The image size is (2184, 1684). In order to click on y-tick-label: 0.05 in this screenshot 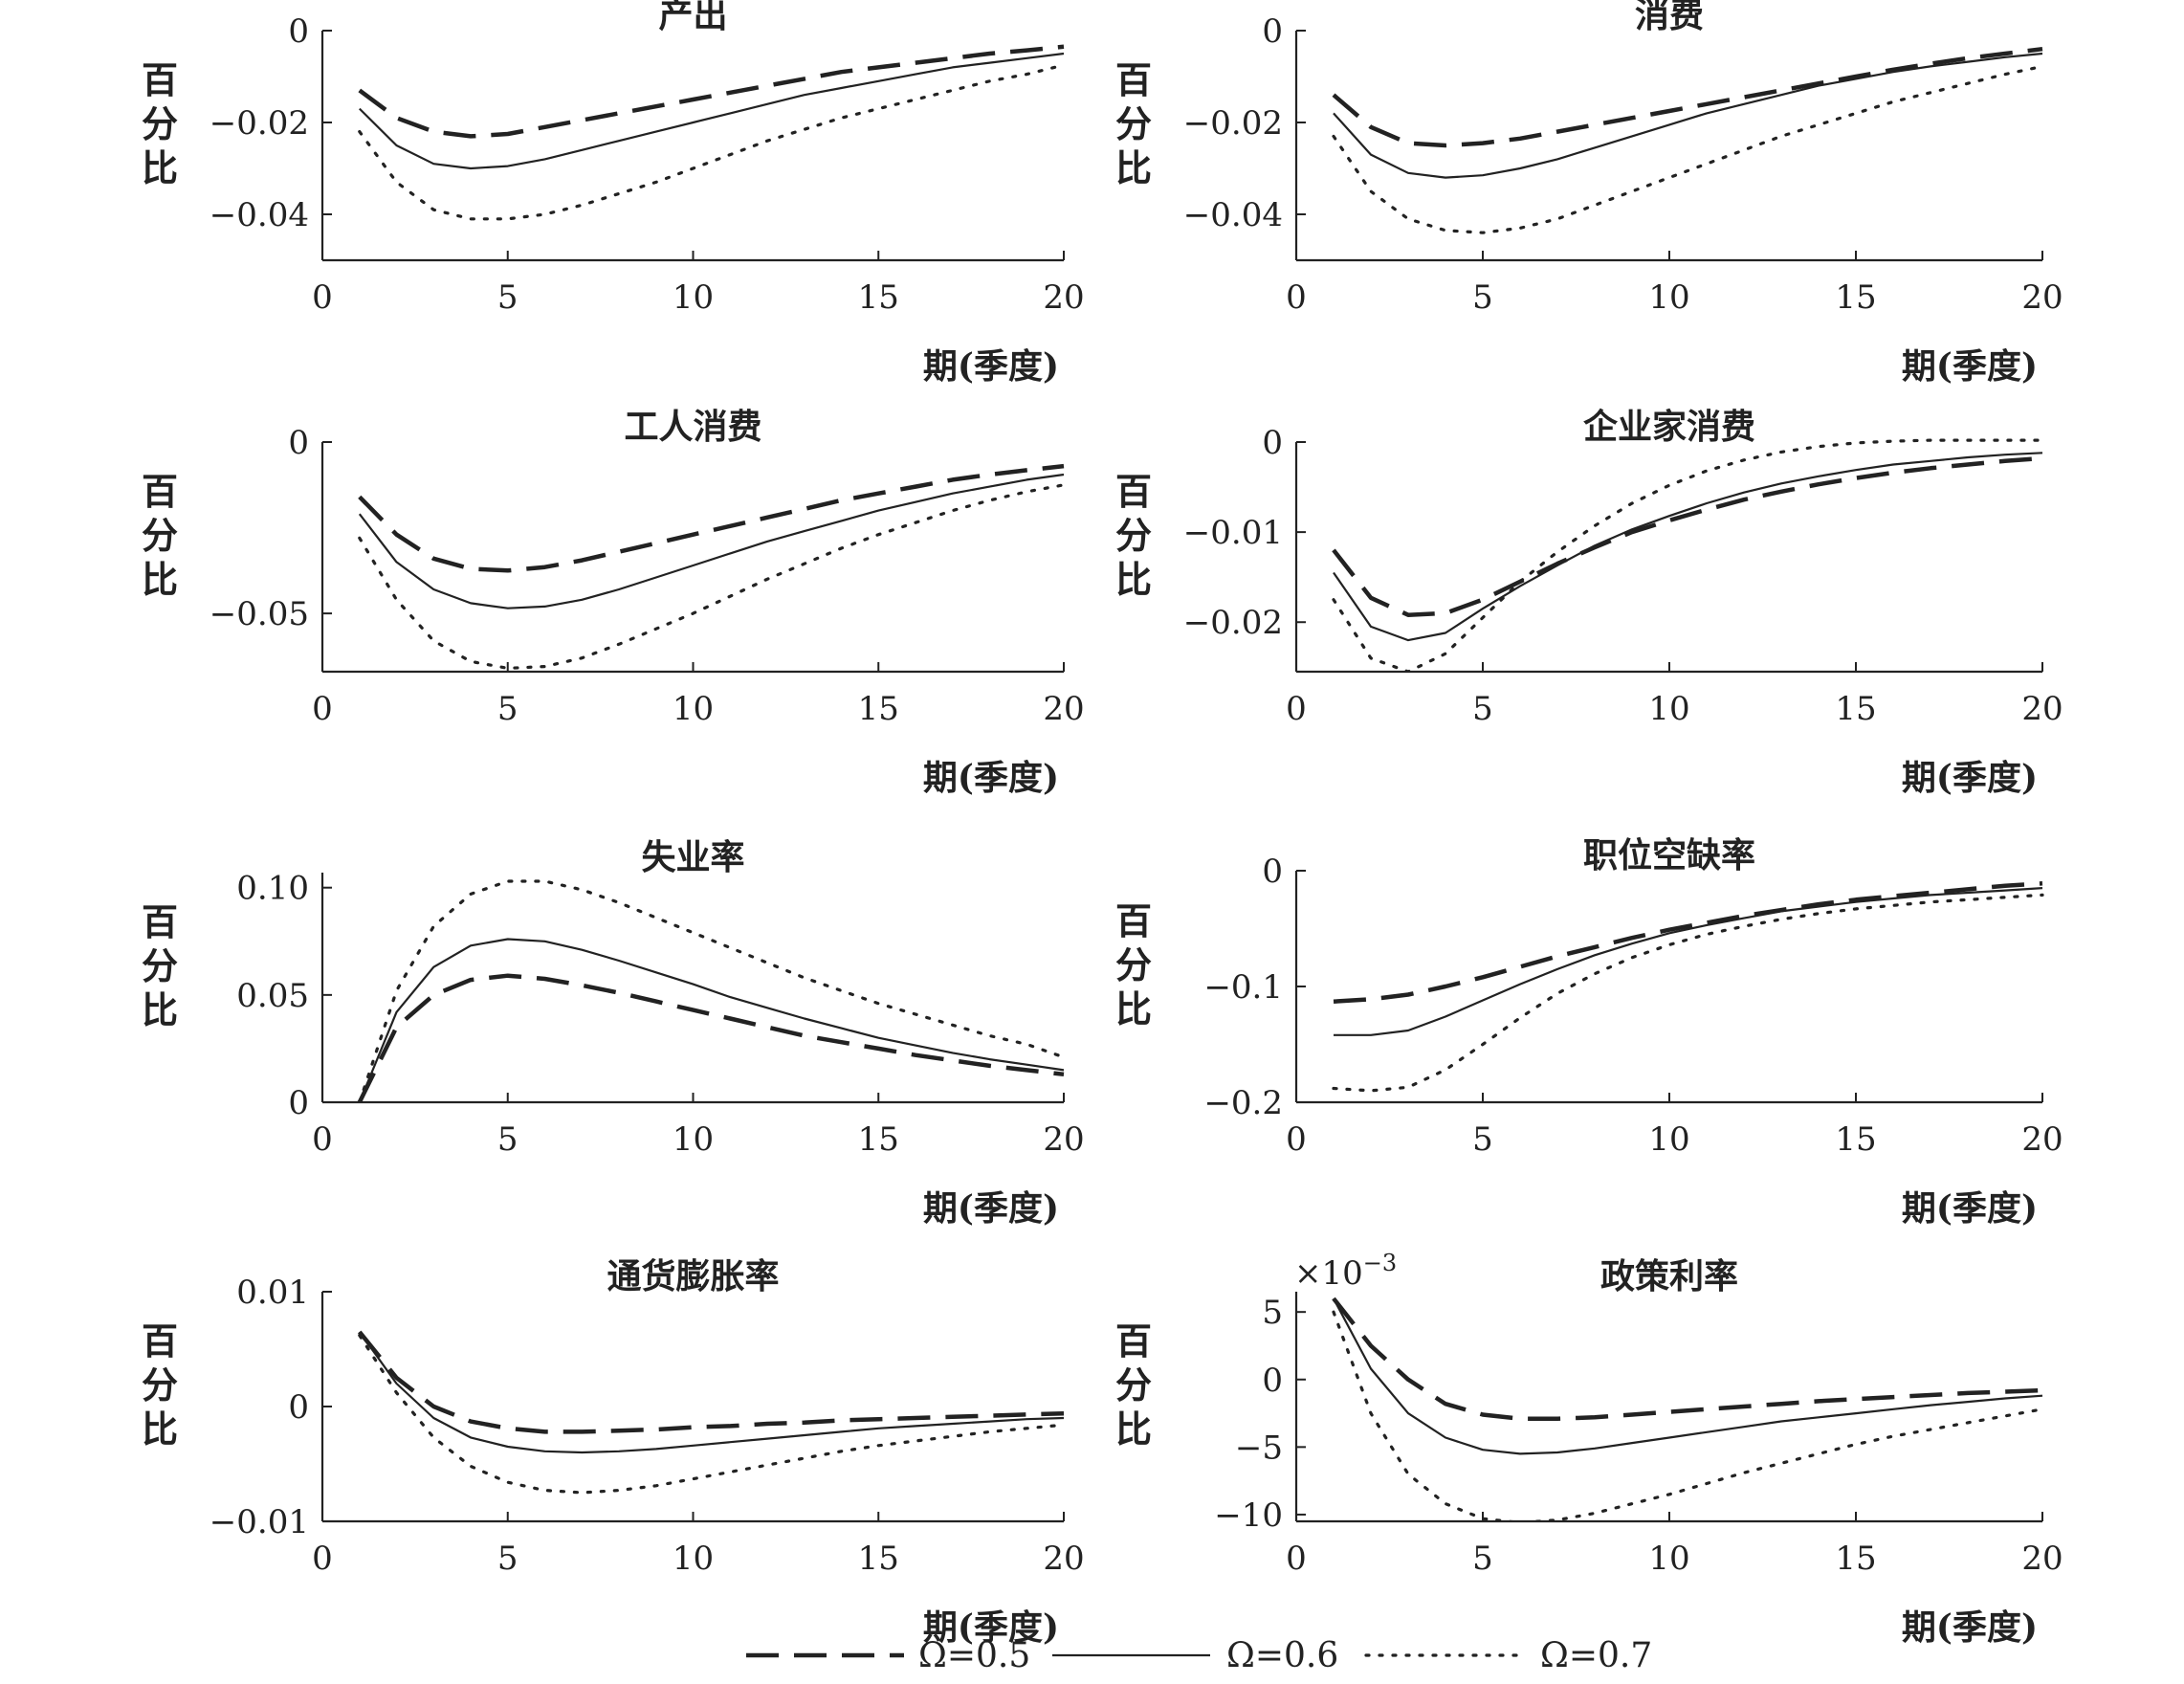, I will do `click(272, 996)`.